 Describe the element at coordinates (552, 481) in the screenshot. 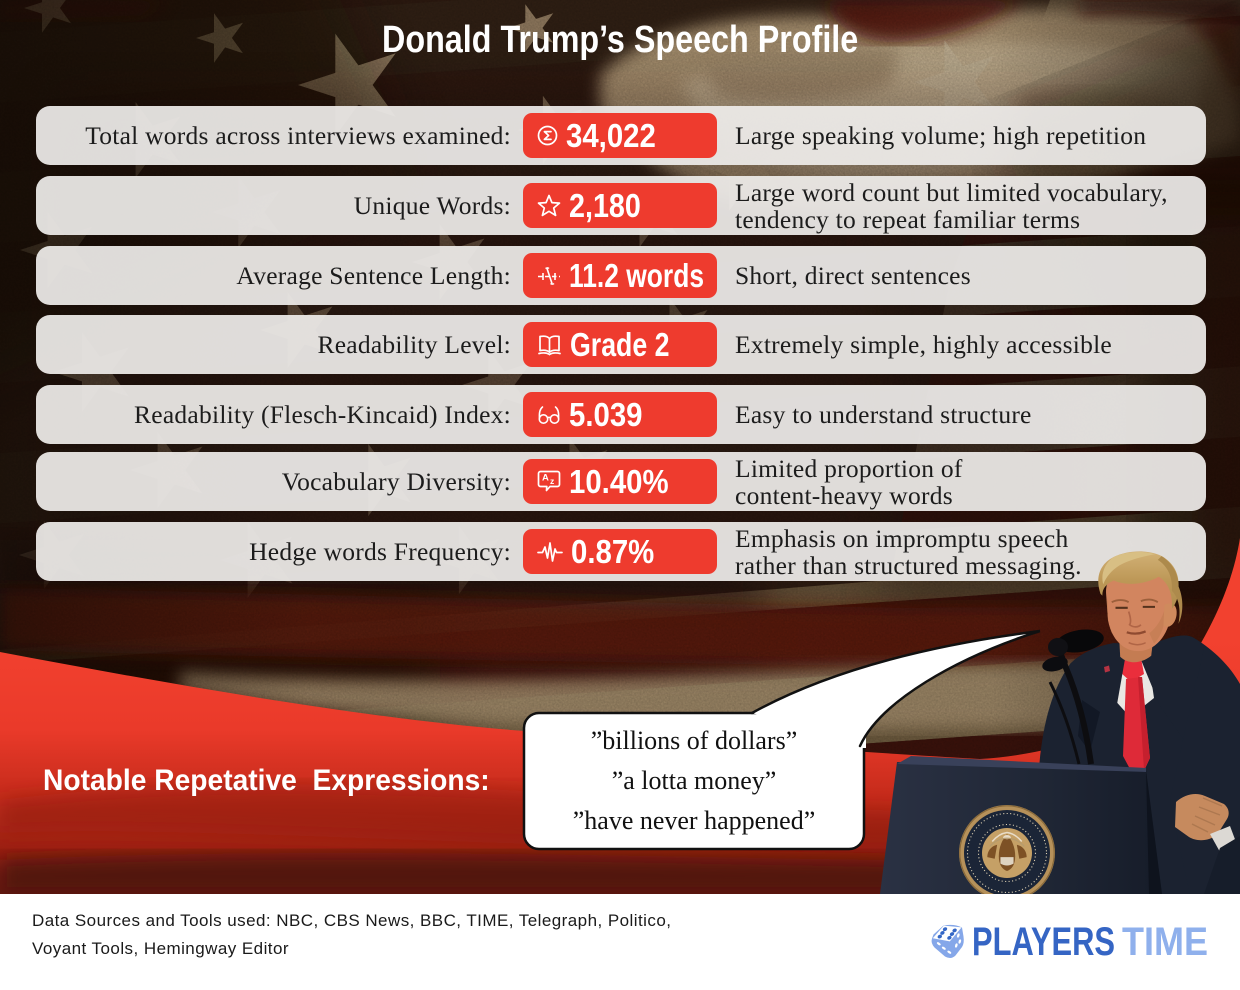

I see `svg-text: z` at that location.